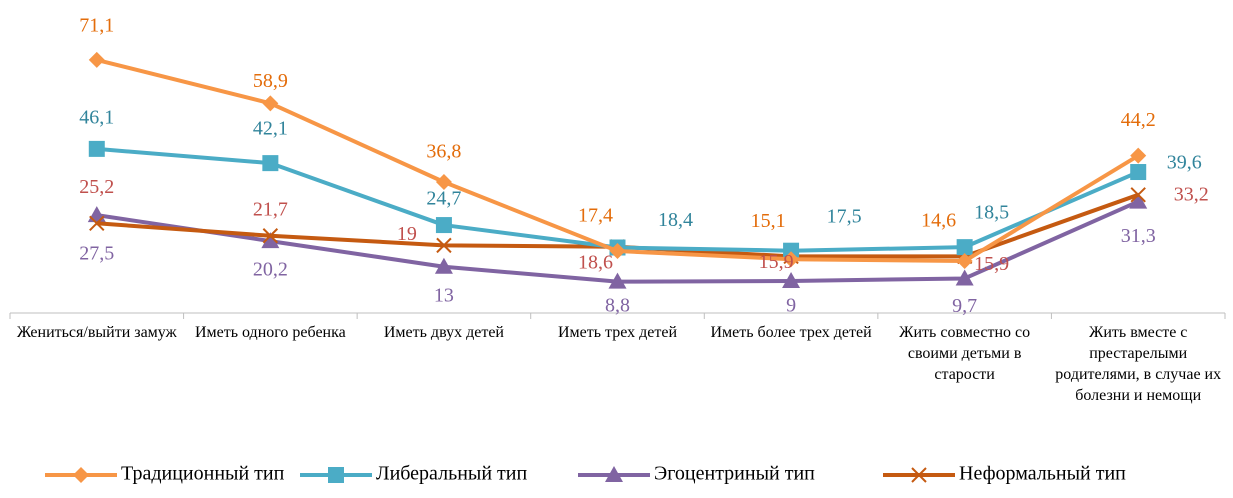 The image size is (1233, 498). I want to click on data-label: 18,4, so click(675, 220).